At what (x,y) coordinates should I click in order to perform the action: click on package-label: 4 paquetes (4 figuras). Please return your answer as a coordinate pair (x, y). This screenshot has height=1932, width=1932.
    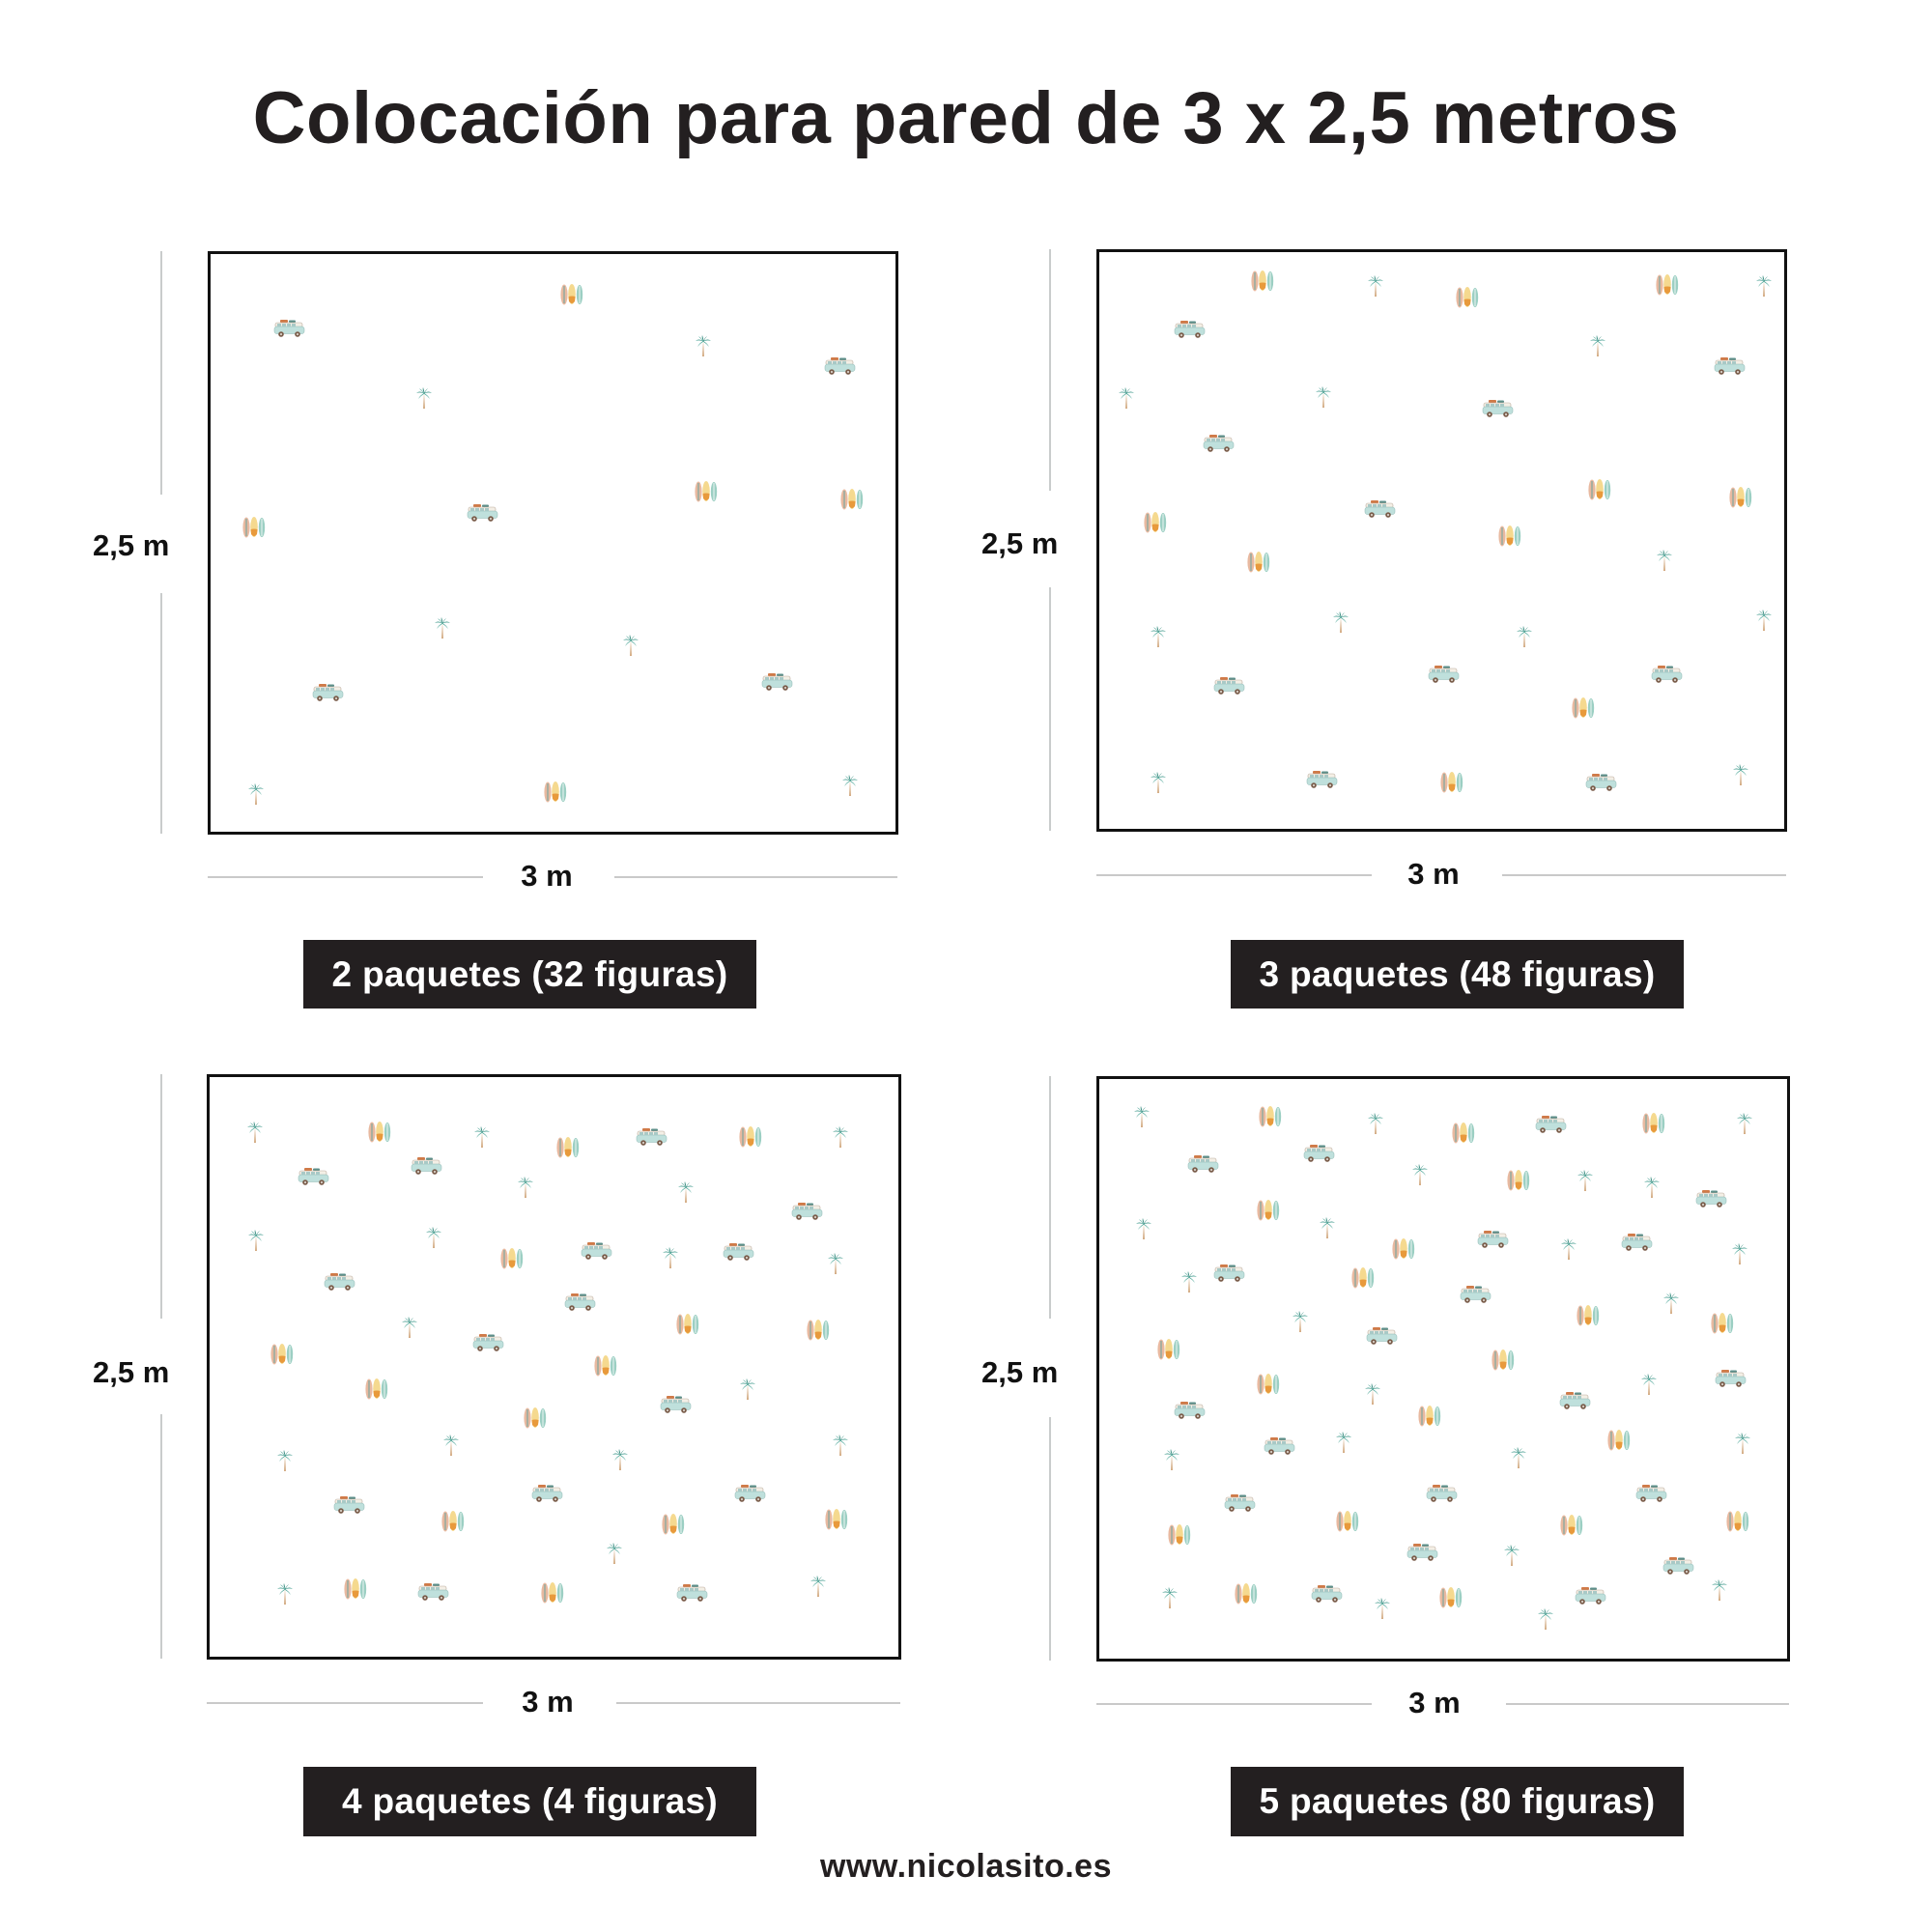
    Looking at the image, I should click on (529, 1801).